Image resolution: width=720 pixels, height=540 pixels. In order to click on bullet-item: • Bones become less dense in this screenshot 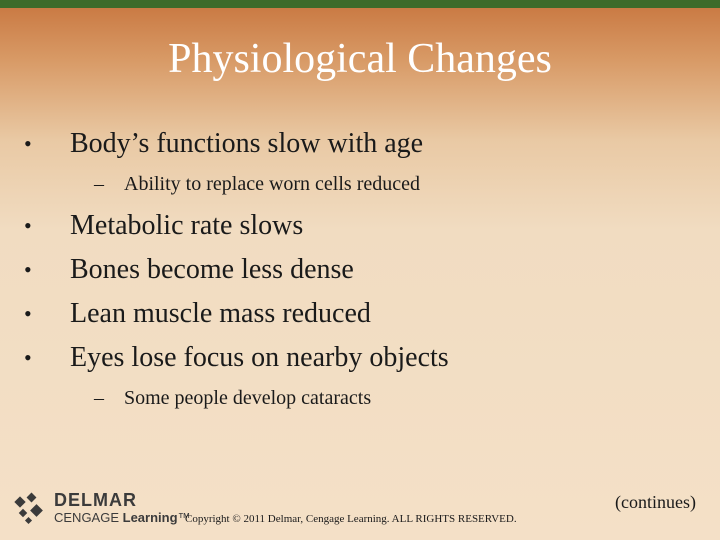, I will do `click(362, 270)`.